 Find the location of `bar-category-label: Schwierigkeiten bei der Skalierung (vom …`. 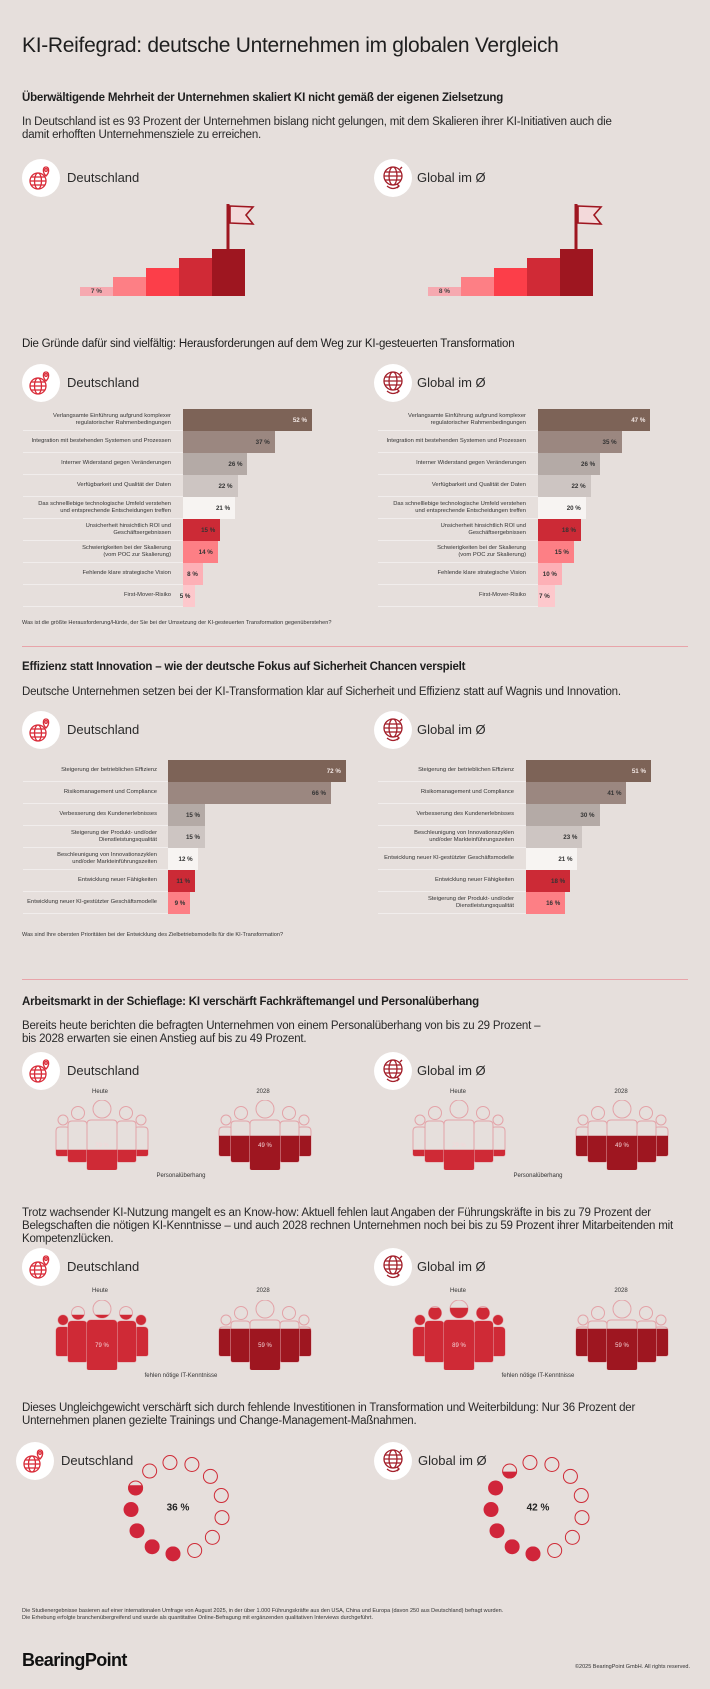

bar-category-label: Schwierigkeiten bei der Skalierung (vom … is located at coordinates (458, 552).